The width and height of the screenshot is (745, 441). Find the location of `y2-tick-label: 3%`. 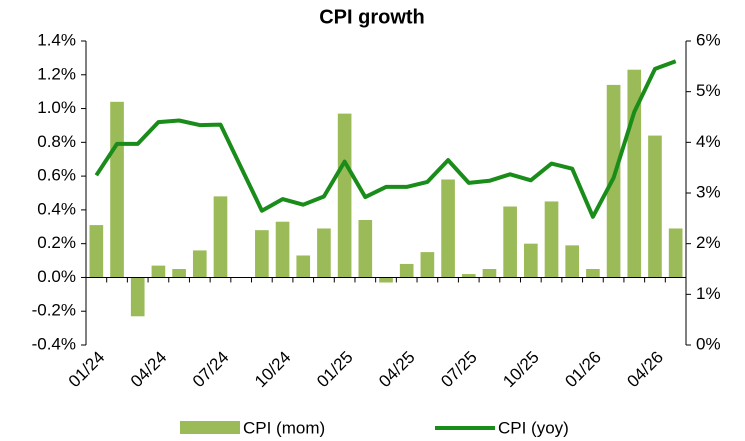

y2-tick-label: 3% is located at coordinates (708, 191).